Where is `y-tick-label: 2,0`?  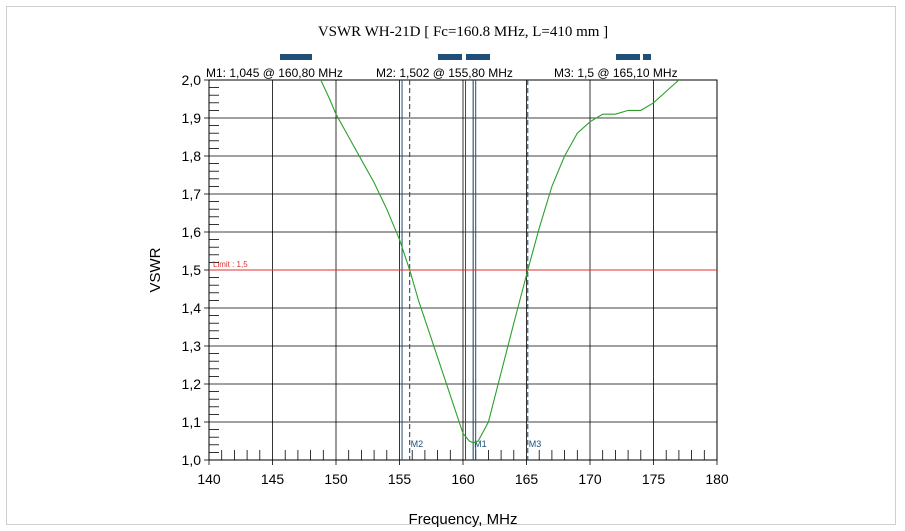 y-tick-label: 2,0 is located at coordinates (192, 80).